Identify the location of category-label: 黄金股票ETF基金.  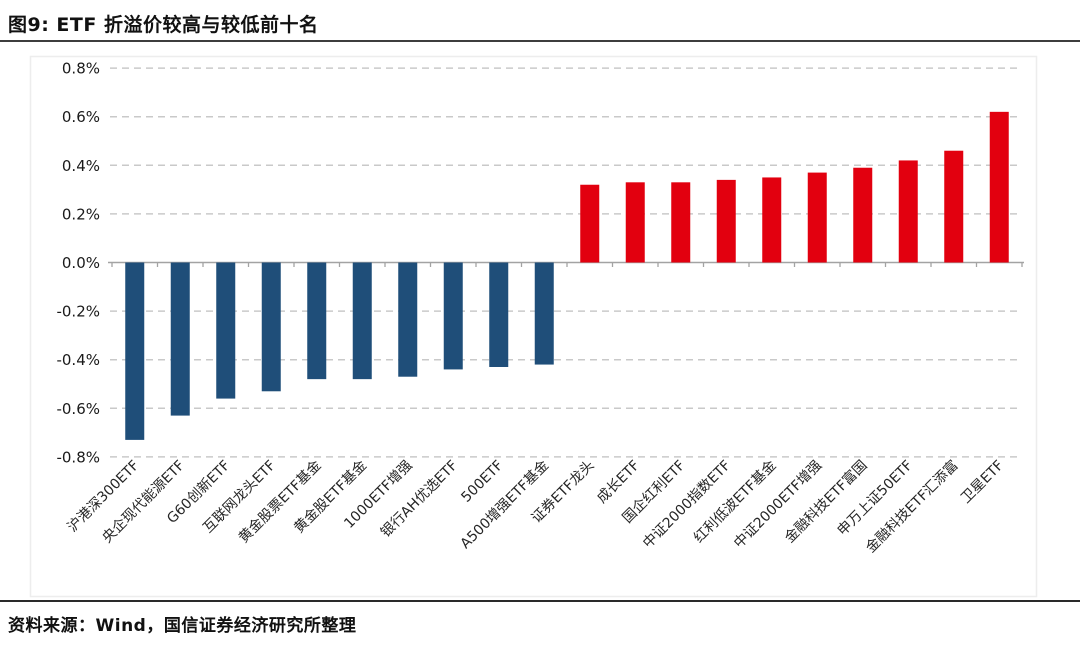
(279, 501).